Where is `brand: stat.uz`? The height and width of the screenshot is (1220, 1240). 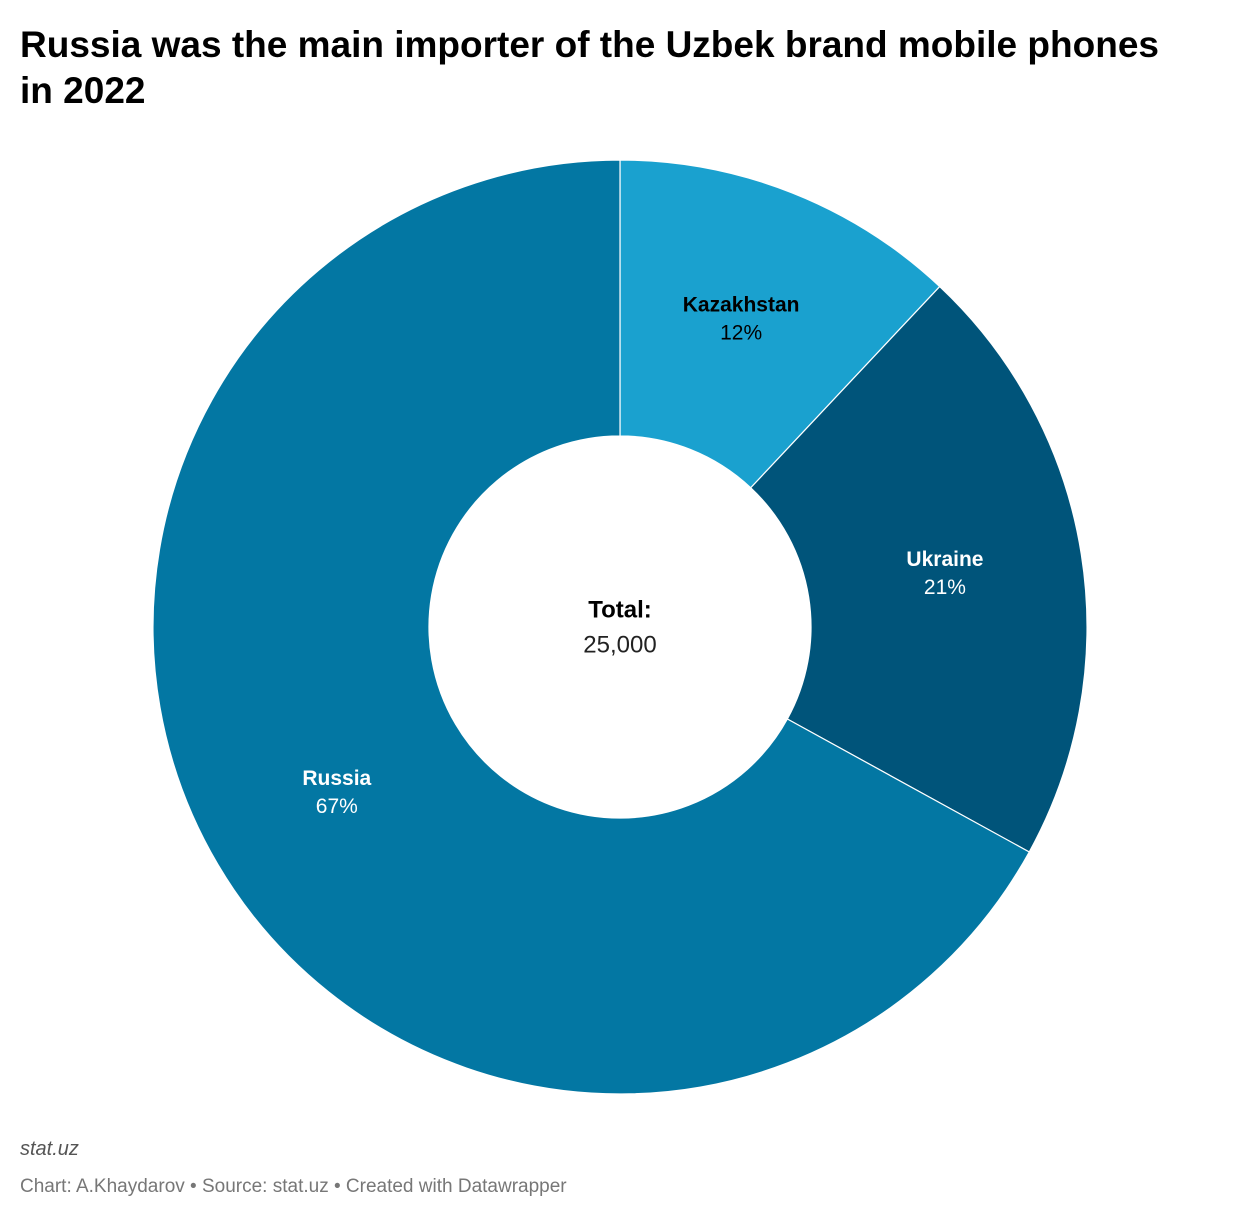 brand: stat.uz is located at coordinates (49, 1149).